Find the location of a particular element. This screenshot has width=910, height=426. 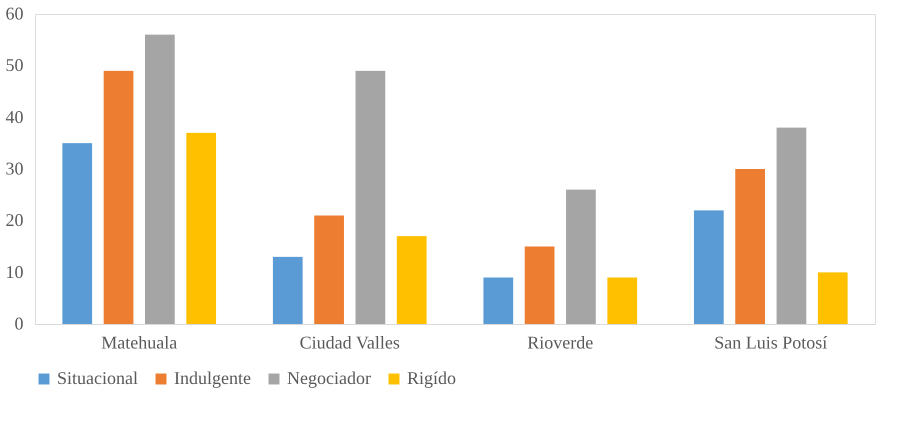

legend-label: Indulgente is located at coordinates (212, 378).